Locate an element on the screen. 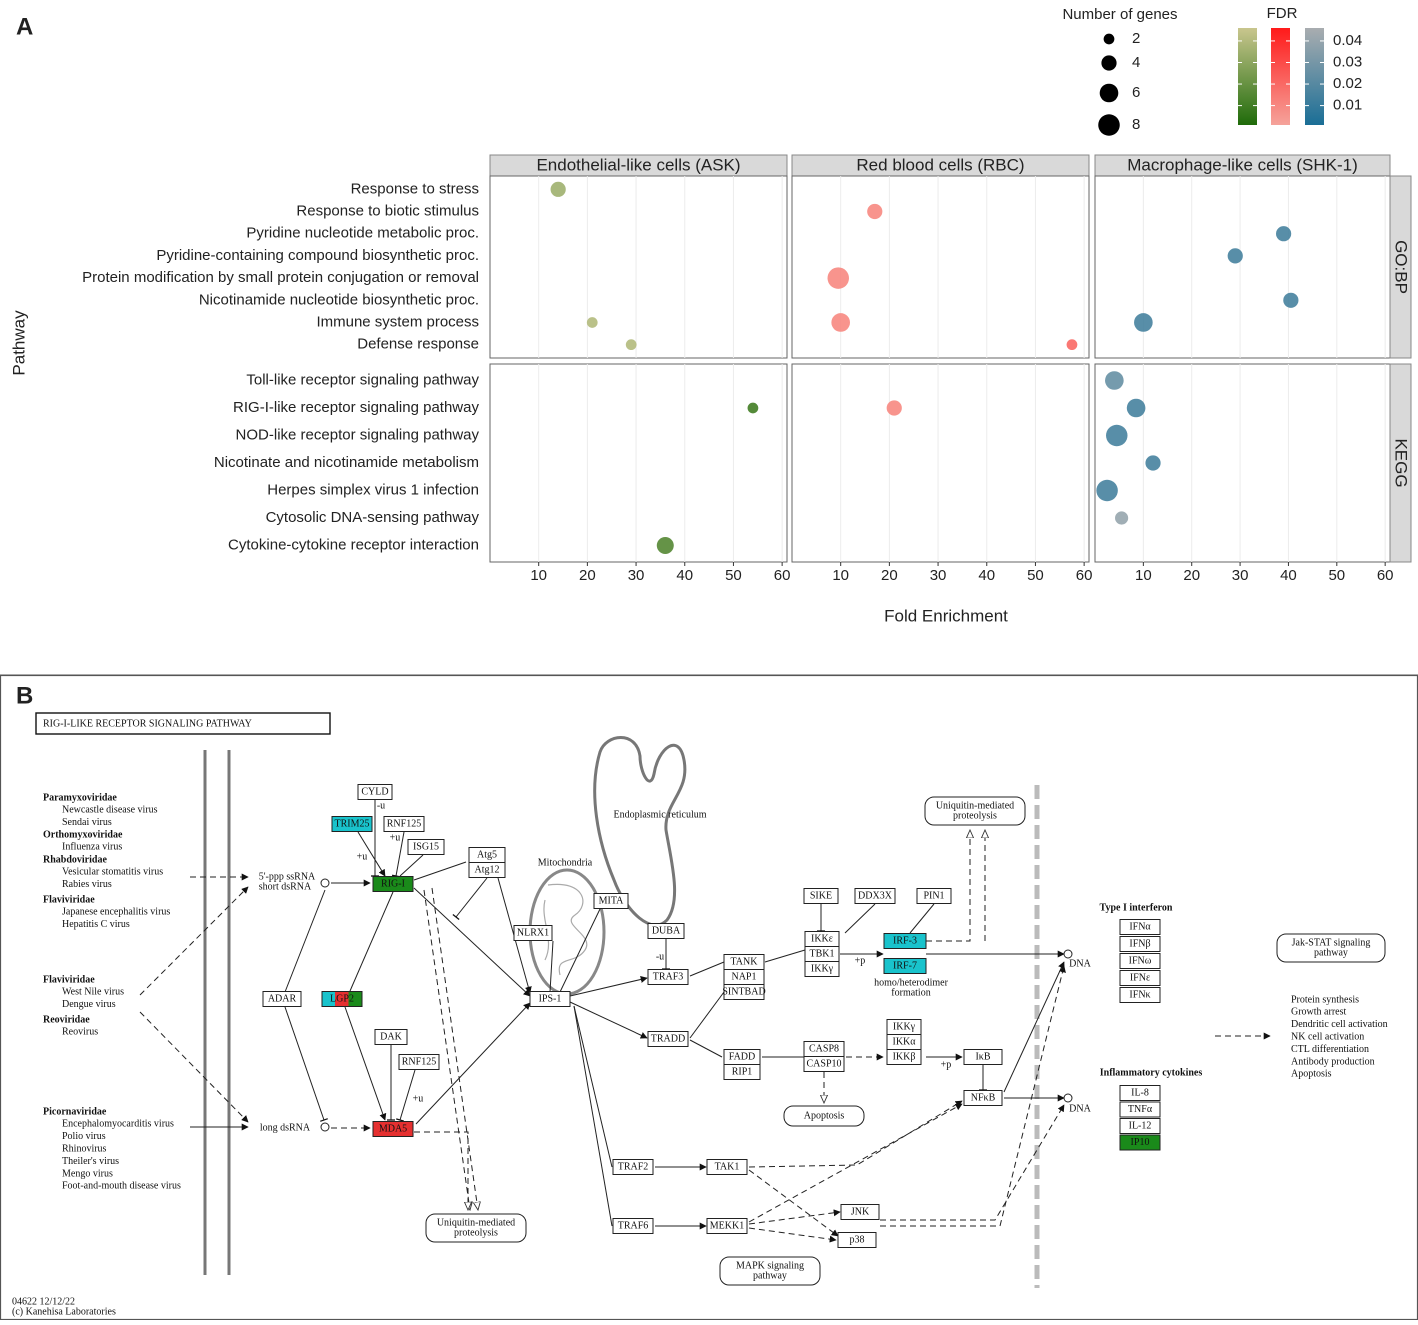 The height and width of the screenshot is (1325, 1418). size-legend-label: 6 is located at coordinates (1136, 92).